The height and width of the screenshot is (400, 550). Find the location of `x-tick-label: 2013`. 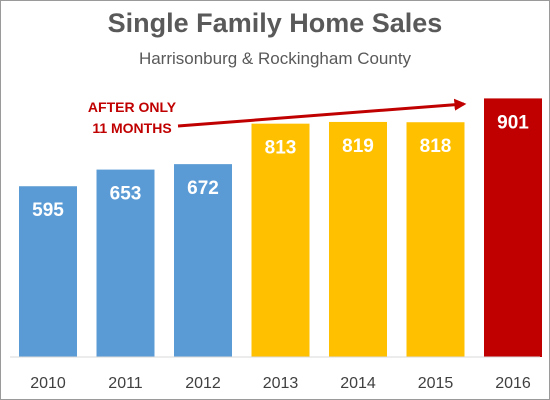

x-tick-label: 2013 is located at coordinates (281, 383).